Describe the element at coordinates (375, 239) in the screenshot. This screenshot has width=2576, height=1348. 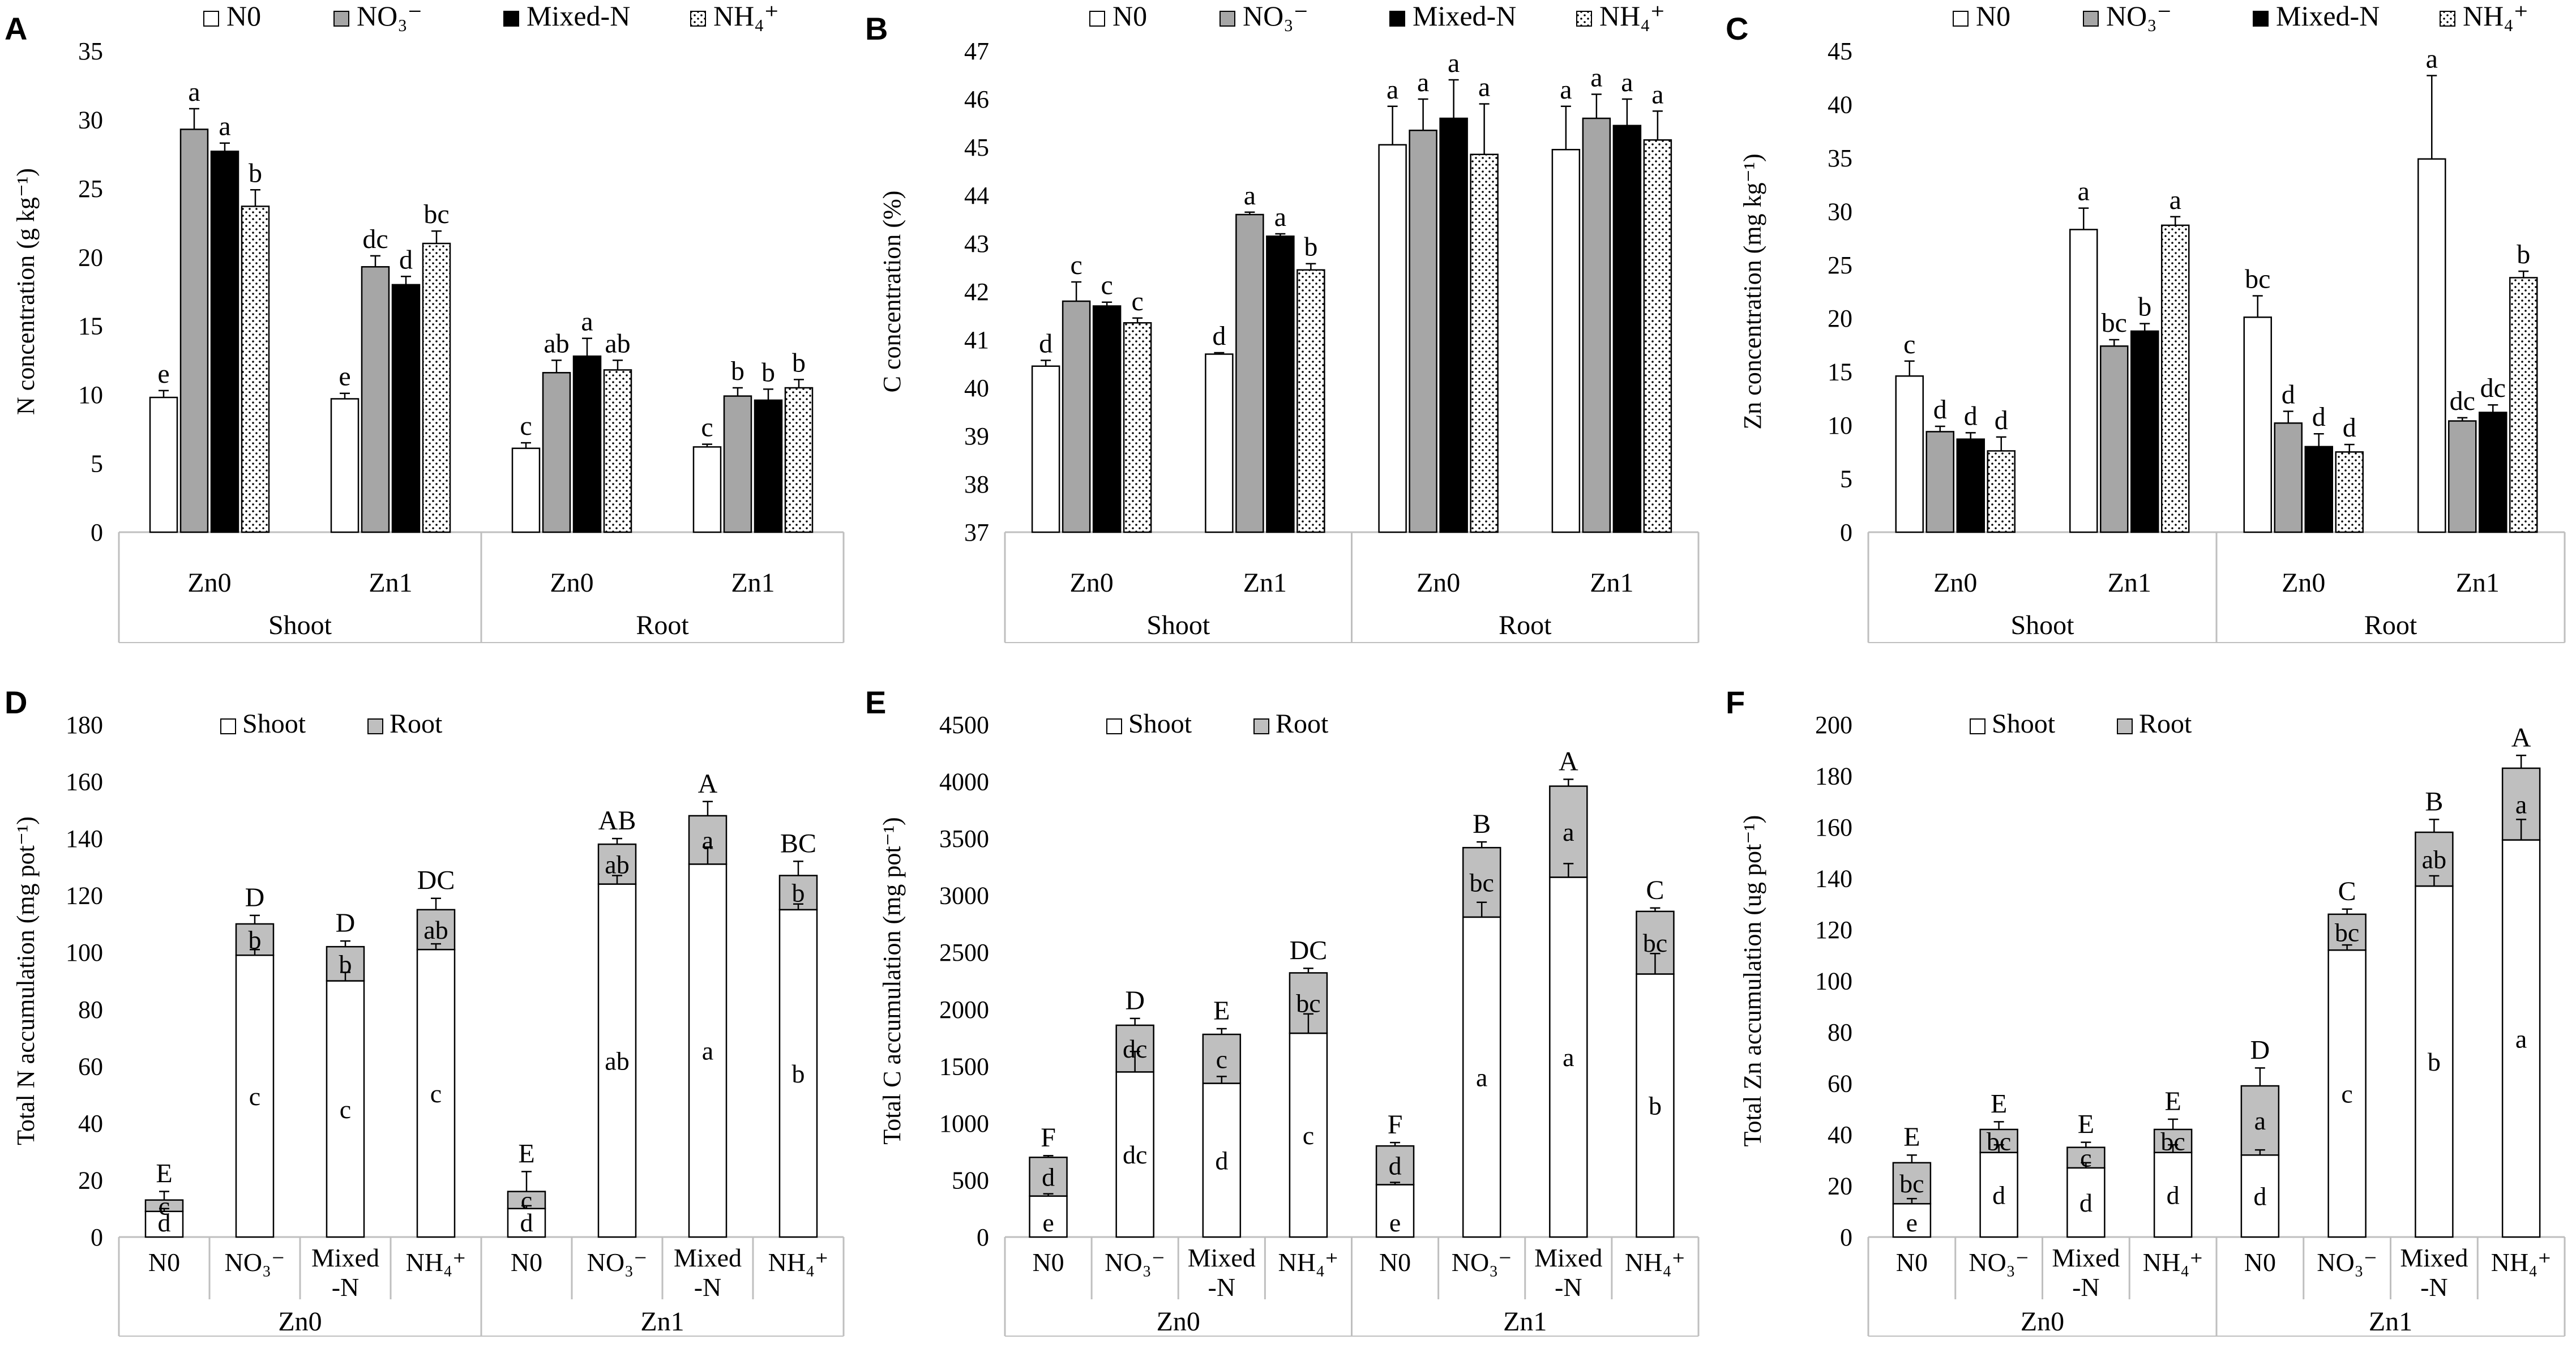
I see `significance-letter: dc` at that location.